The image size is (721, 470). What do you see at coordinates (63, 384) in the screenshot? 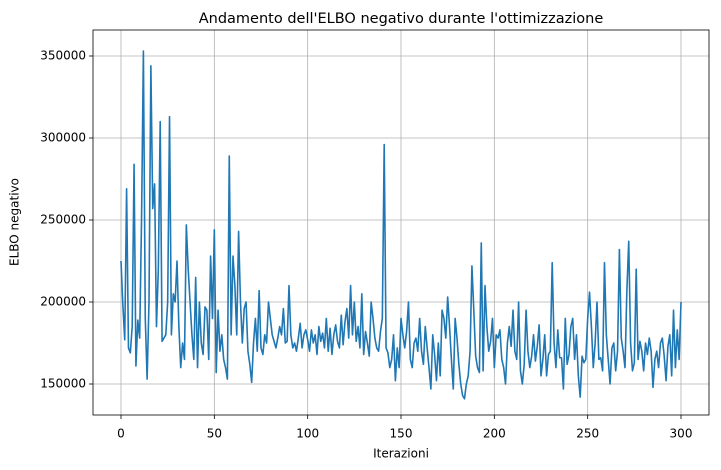
I see `y-tick-label: 150000` at bounding box center [63, 384].